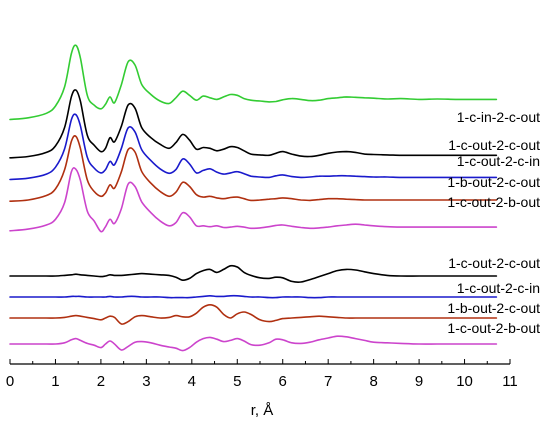  Describe the element at coordinates (328, 381) in the screenshot. I see `x-tick-label-7: 7` at that location.